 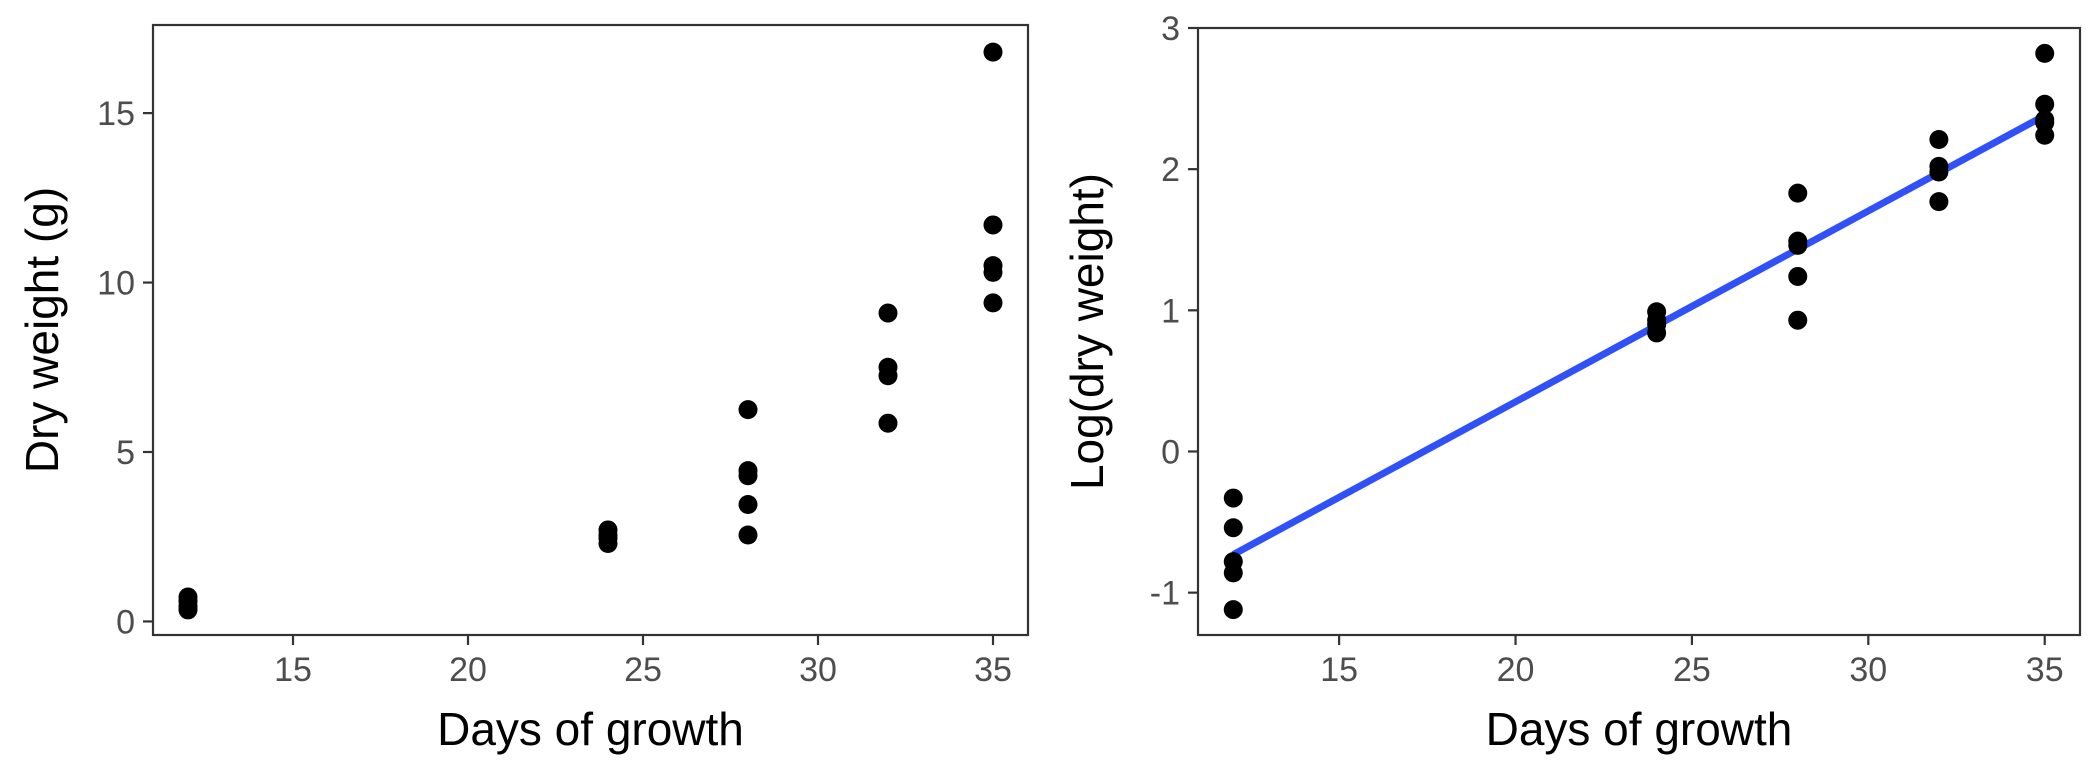 I want to click on y-tick-label: 5, so click(x=125, y=453).